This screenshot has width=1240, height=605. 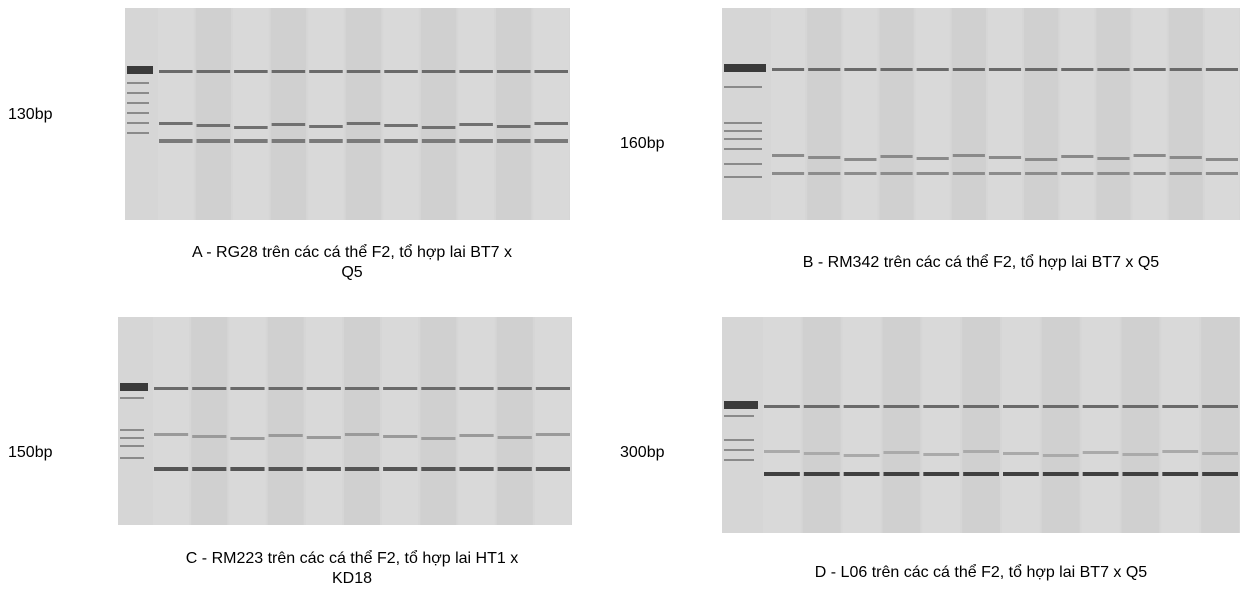 I want to click on size-label: 160bp, so click(x=642, y=143).